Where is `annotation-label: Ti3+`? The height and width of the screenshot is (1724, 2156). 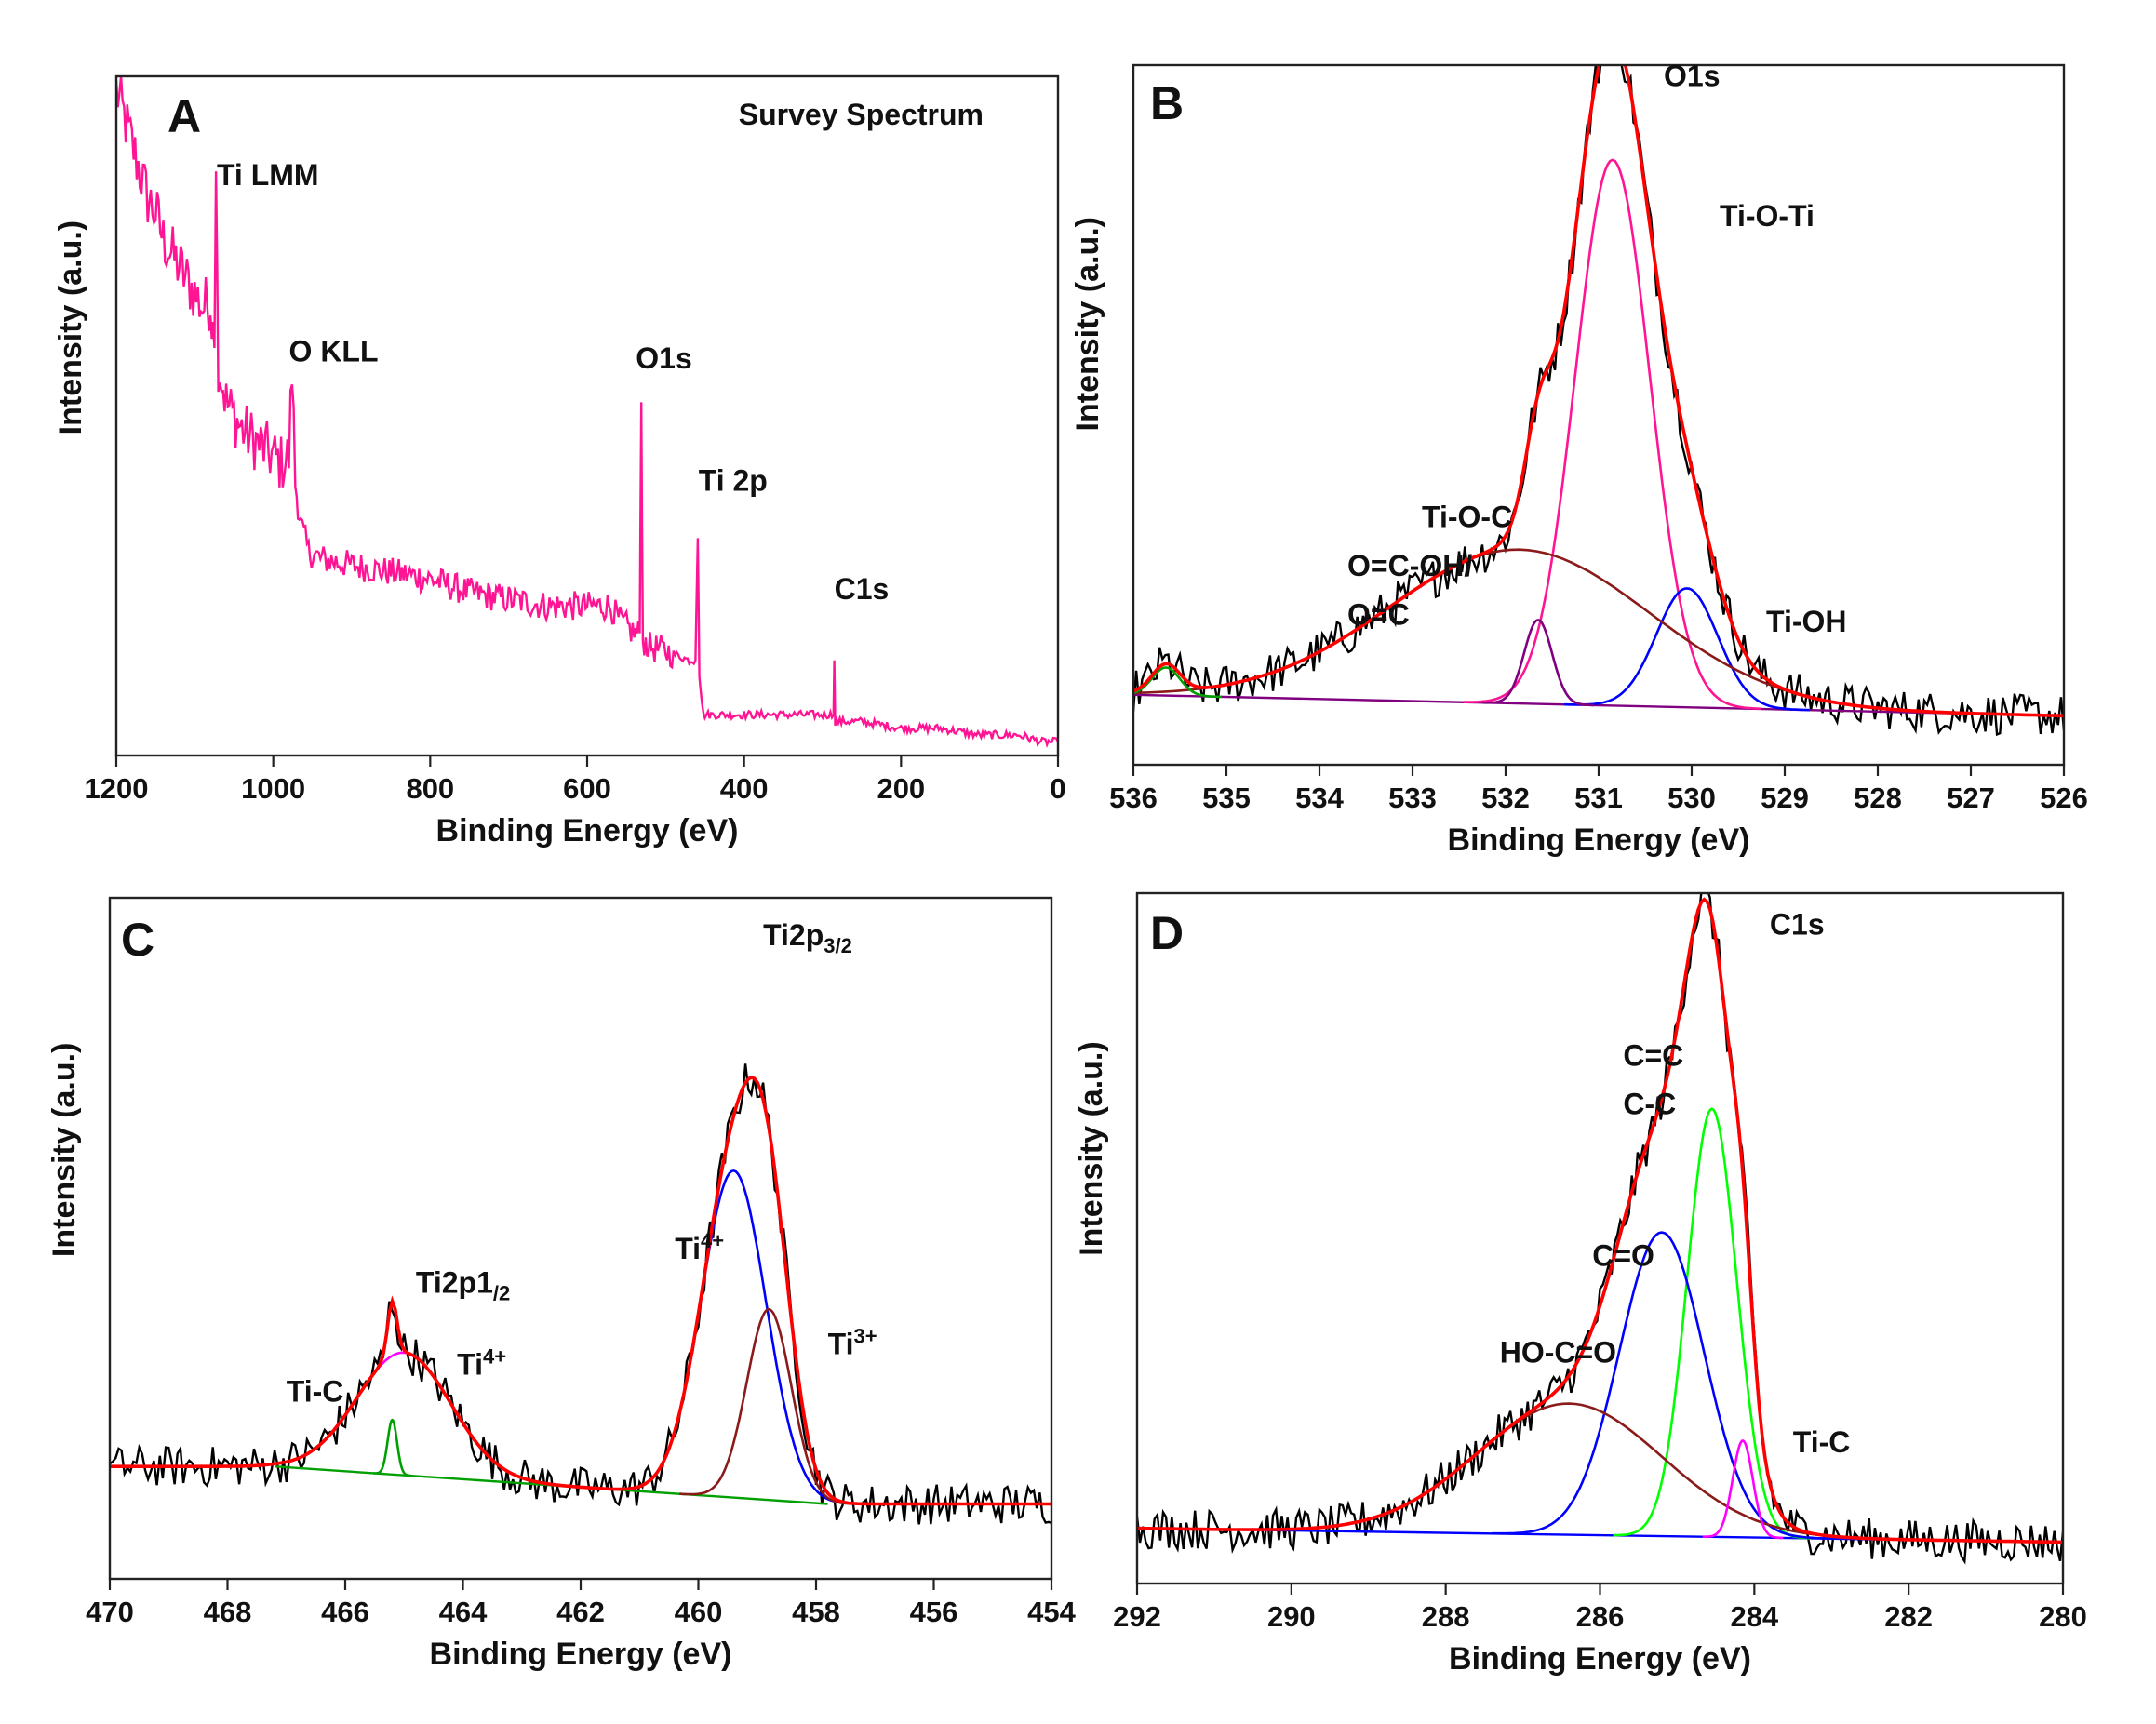
annotation-label: Ti3+ is located at coordinates (853, 1342).